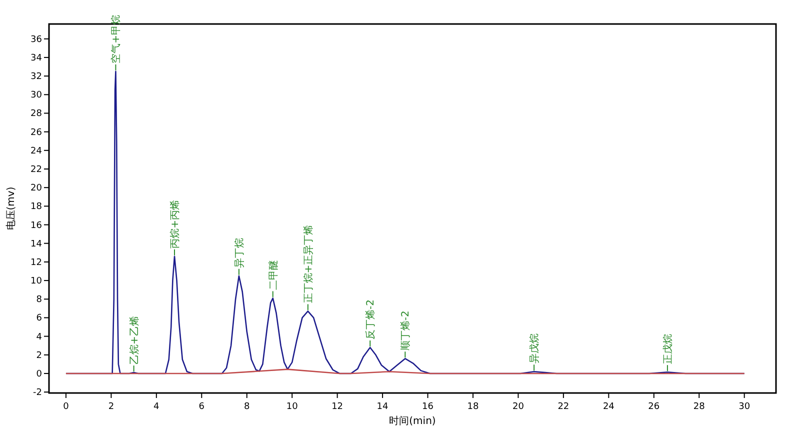 This screenshot has height=436, width=800. I want to click on annotation: 丙烷+丙烯, so click(175, 224).